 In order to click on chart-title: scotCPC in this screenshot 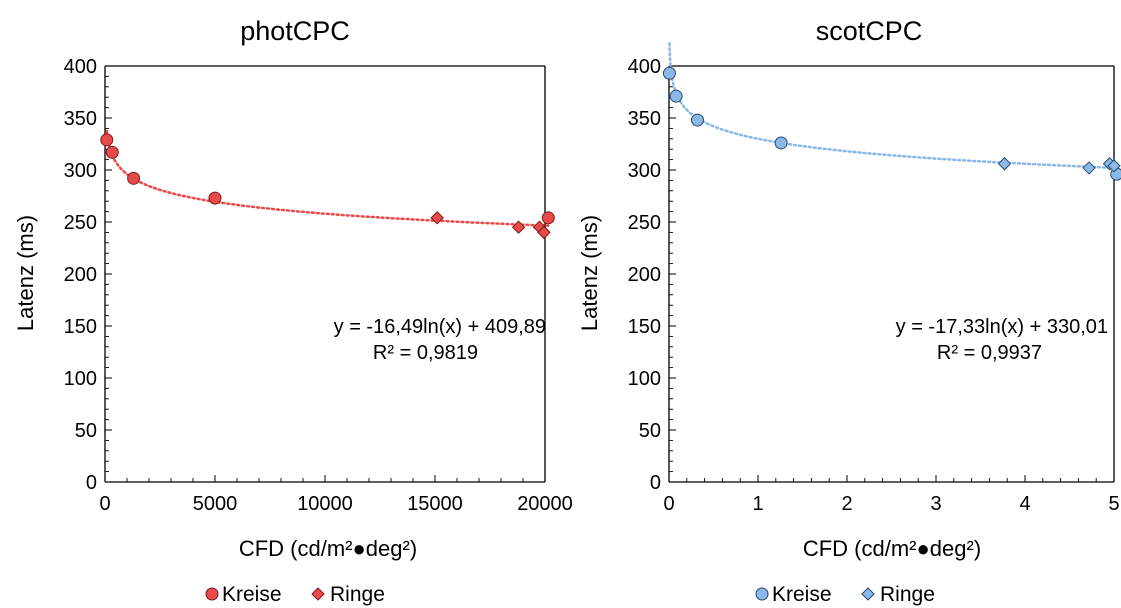, I will do `click(869, 31)`.